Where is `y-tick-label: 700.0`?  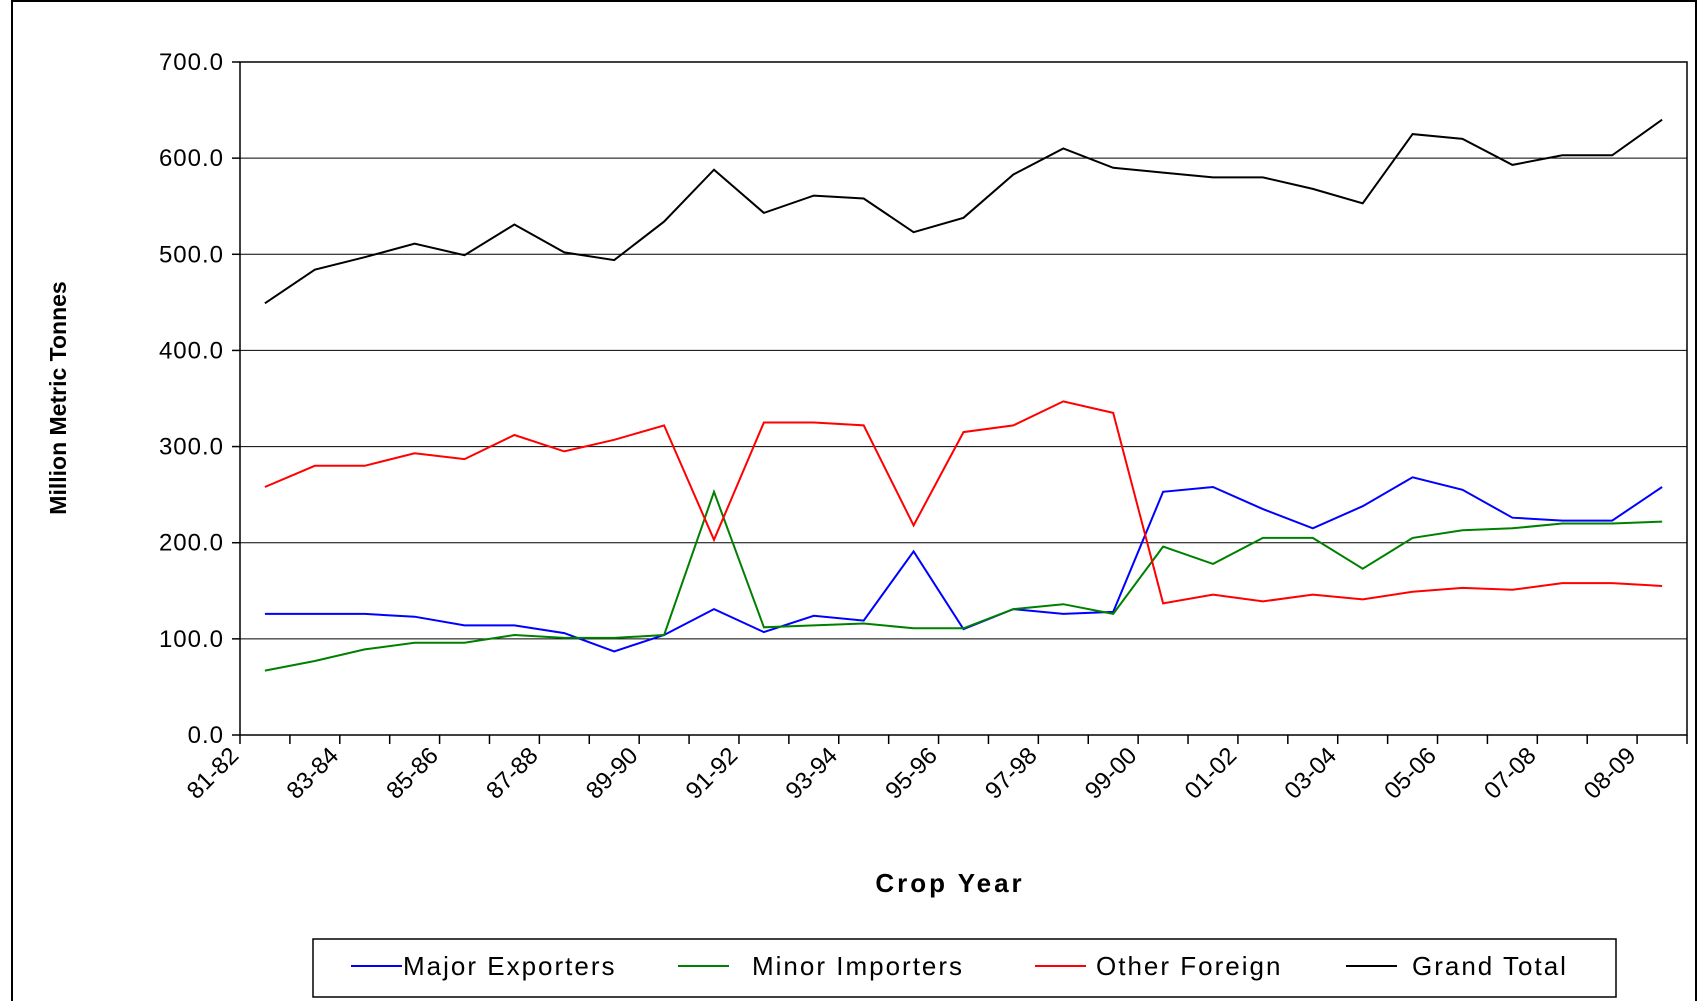 y-tick-label: 700.0 is located at coordinates (191, 62).